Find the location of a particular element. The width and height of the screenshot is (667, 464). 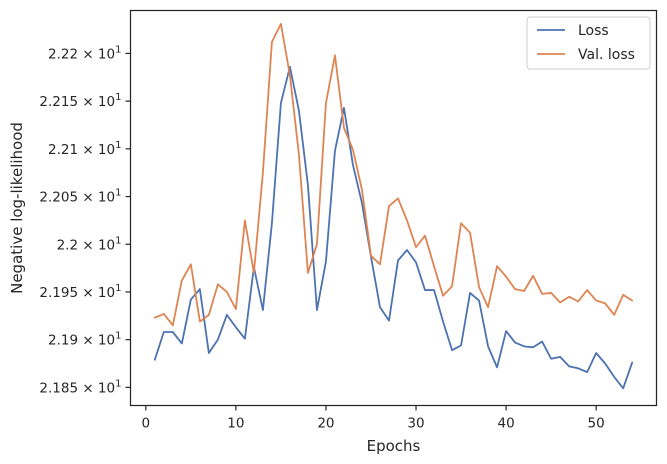

x-tick-label: 0 is located at coordinates (146, 424).